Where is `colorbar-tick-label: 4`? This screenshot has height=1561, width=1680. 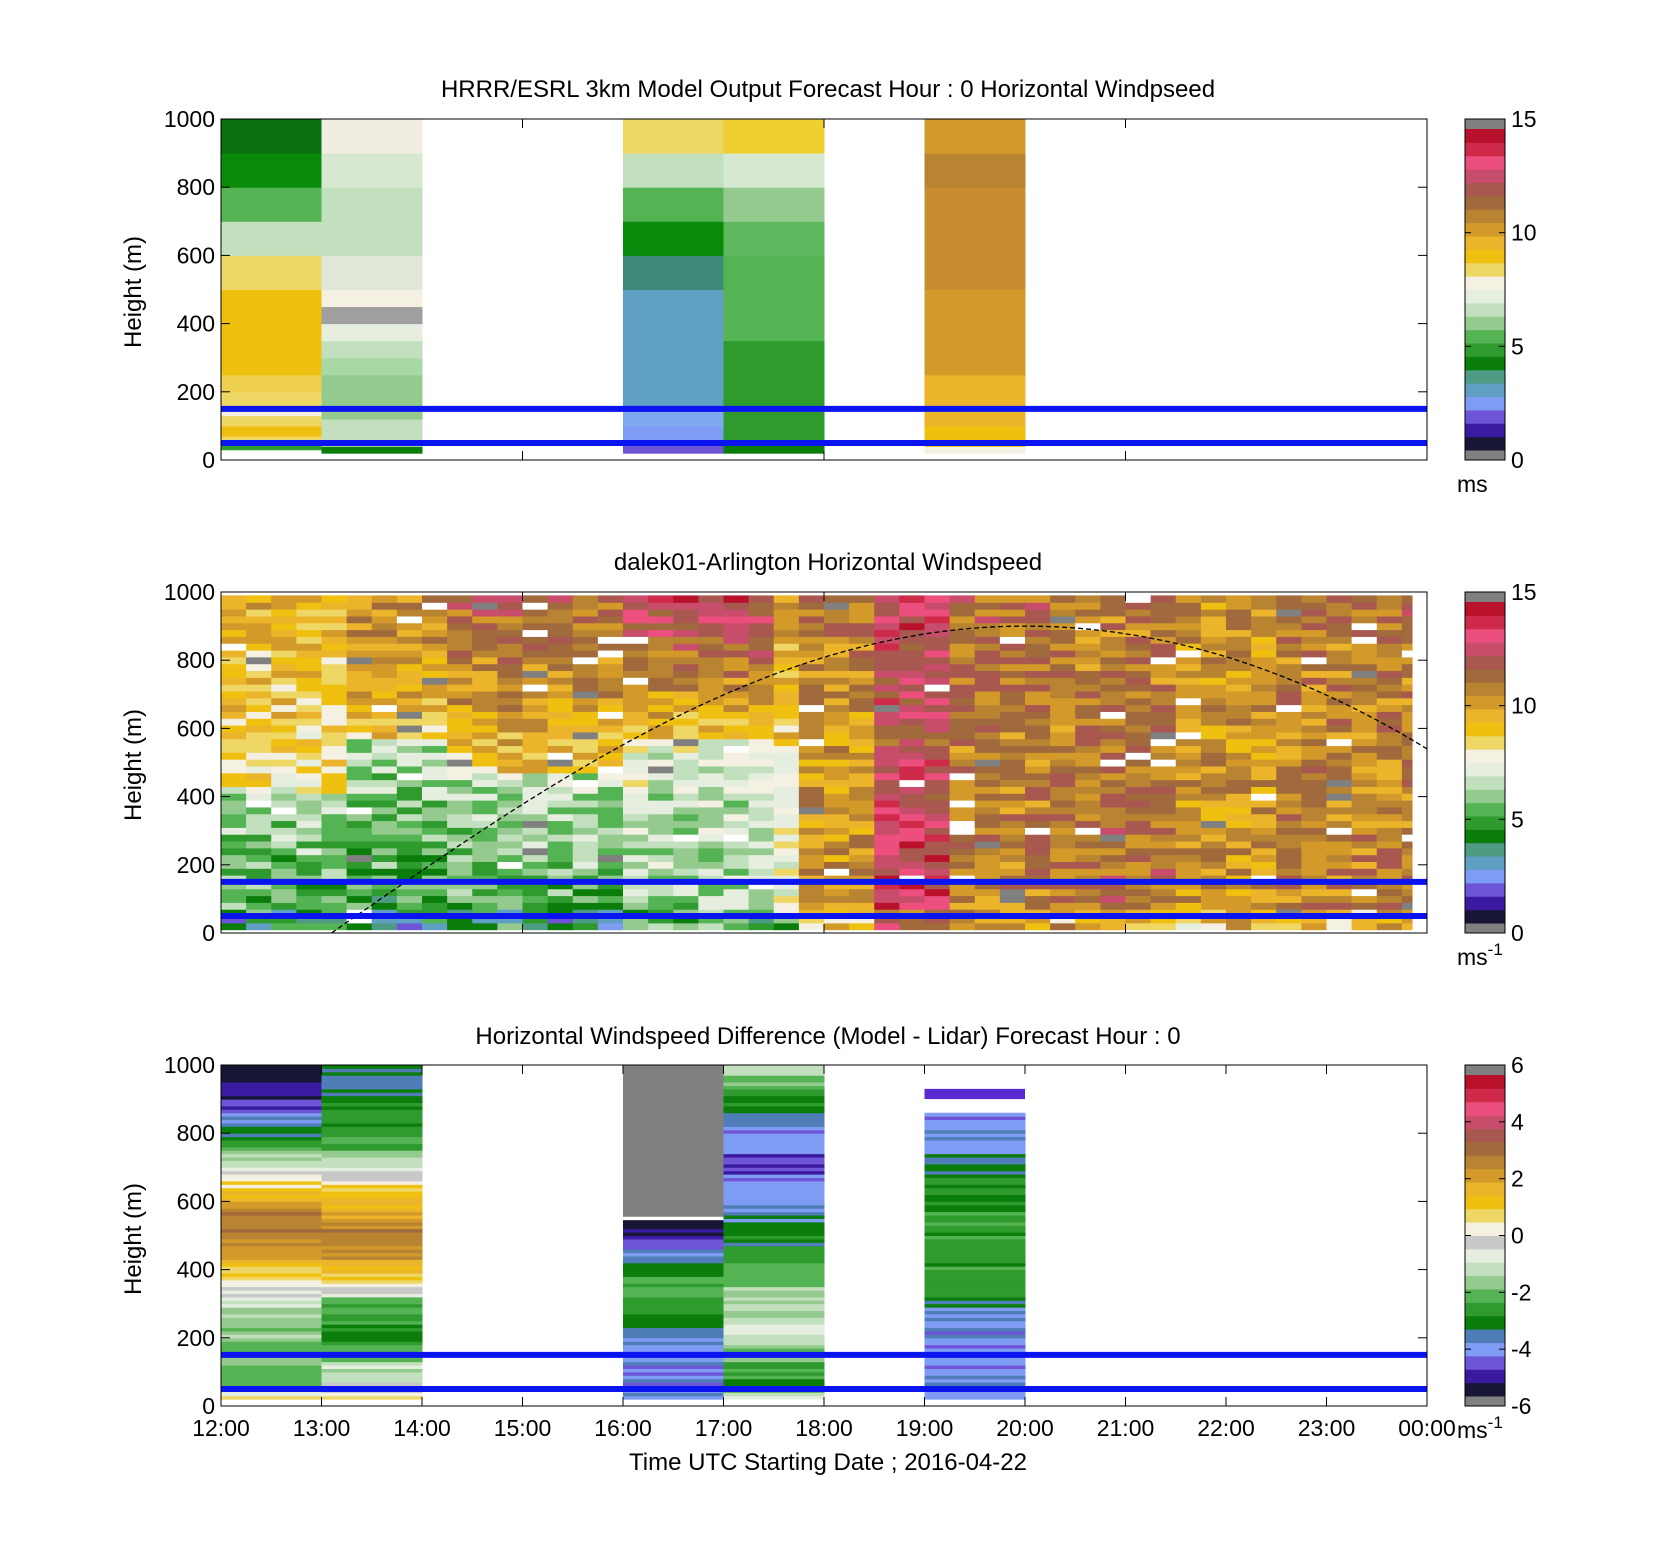 colorbar-tick-label: 4 is located at coordinates (1517, 1122).